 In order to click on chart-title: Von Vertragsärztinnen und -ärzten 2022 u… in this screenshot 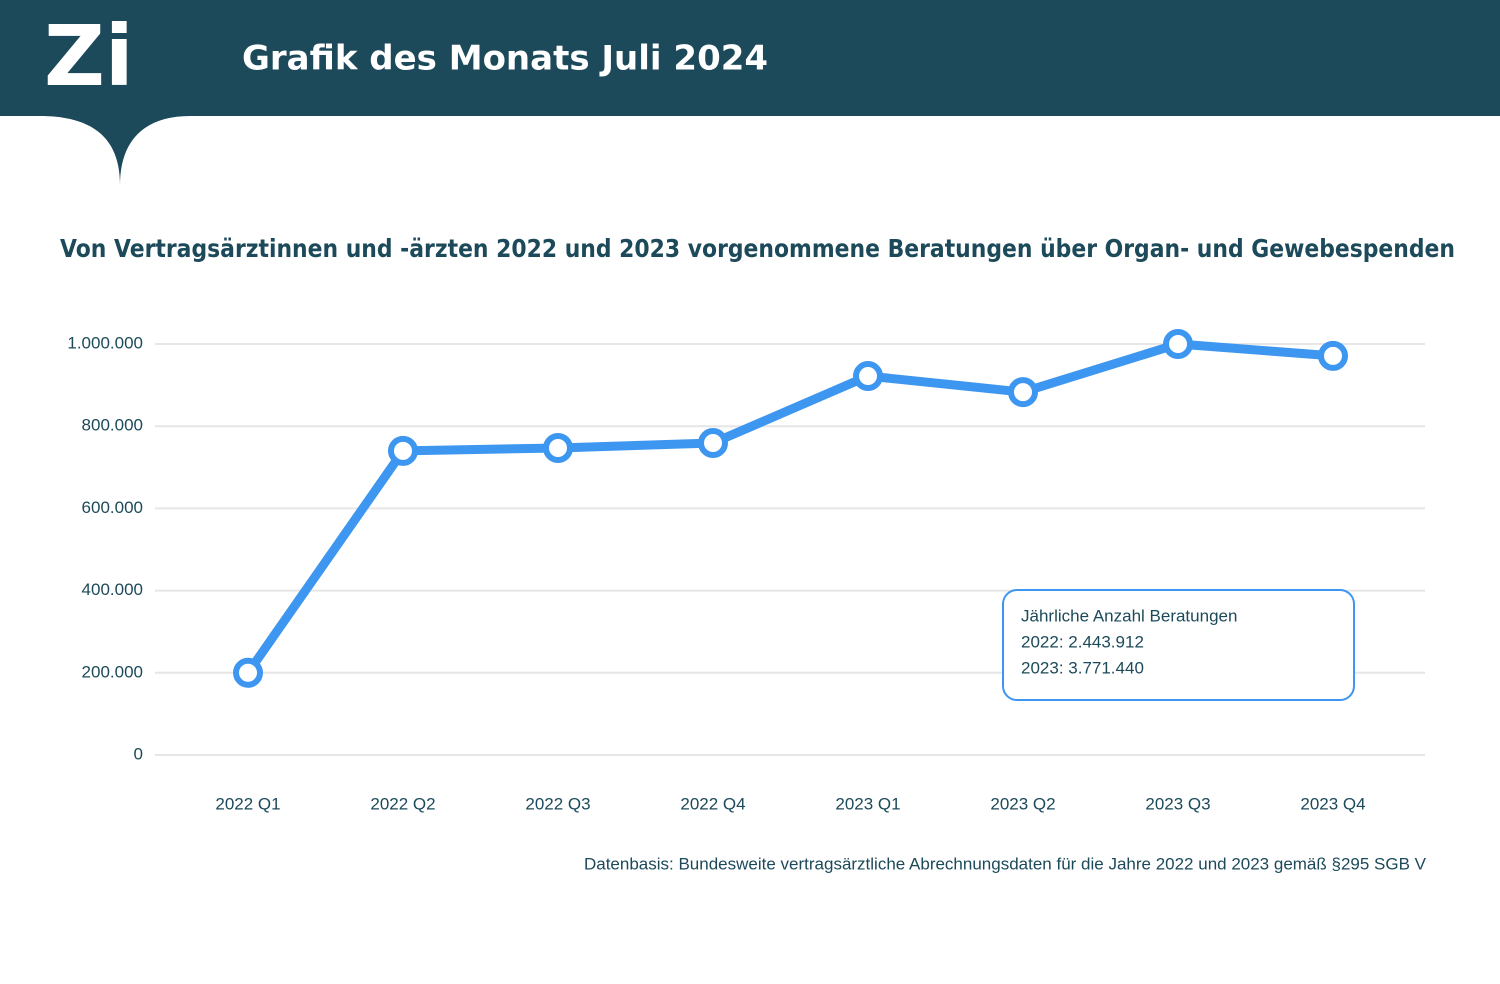, I will do `click(757, 248)`.